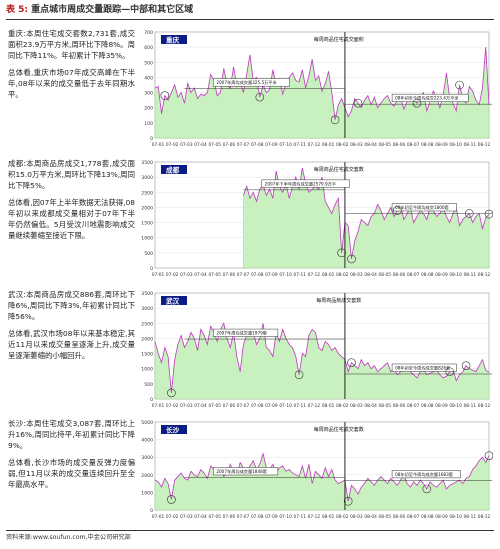 The height and width of the screenshot is (549, 500). I want to click on annotation-label: 08年初至今周均成交量1683套, so click(424, 474).